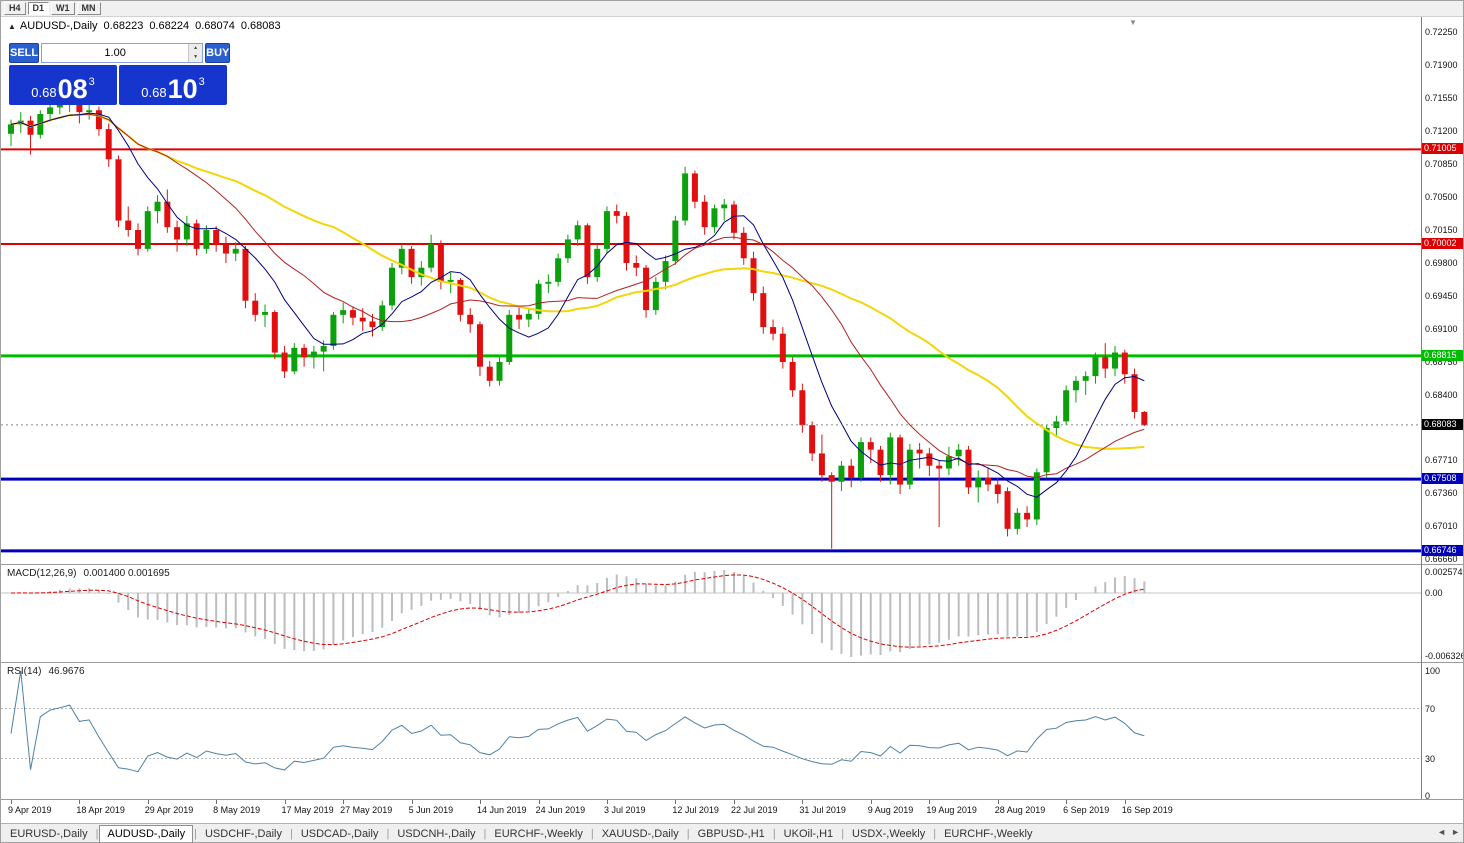  What do you see at coordinates (889, 834) in the screenshot?
I see `tab-usdx-weekly: USDX-,Weekly` at bounding box center [889, 834].